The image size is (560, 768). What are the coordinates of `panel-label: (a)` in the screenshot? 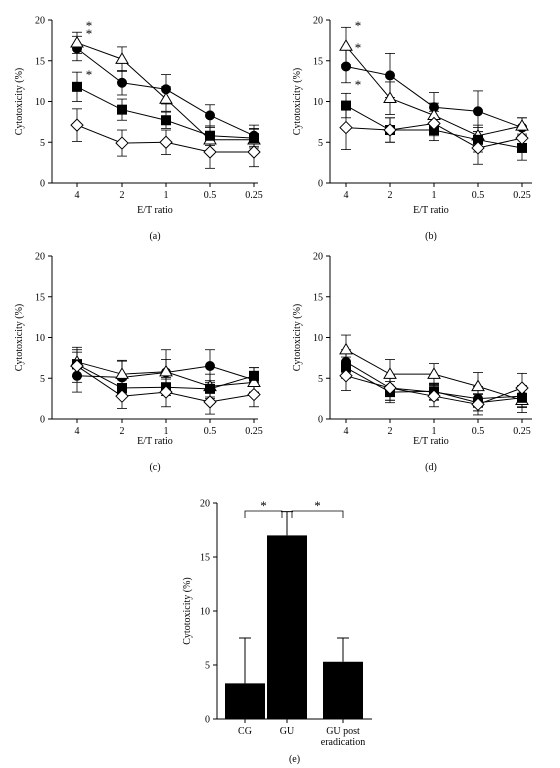 It's located at (154, 236).